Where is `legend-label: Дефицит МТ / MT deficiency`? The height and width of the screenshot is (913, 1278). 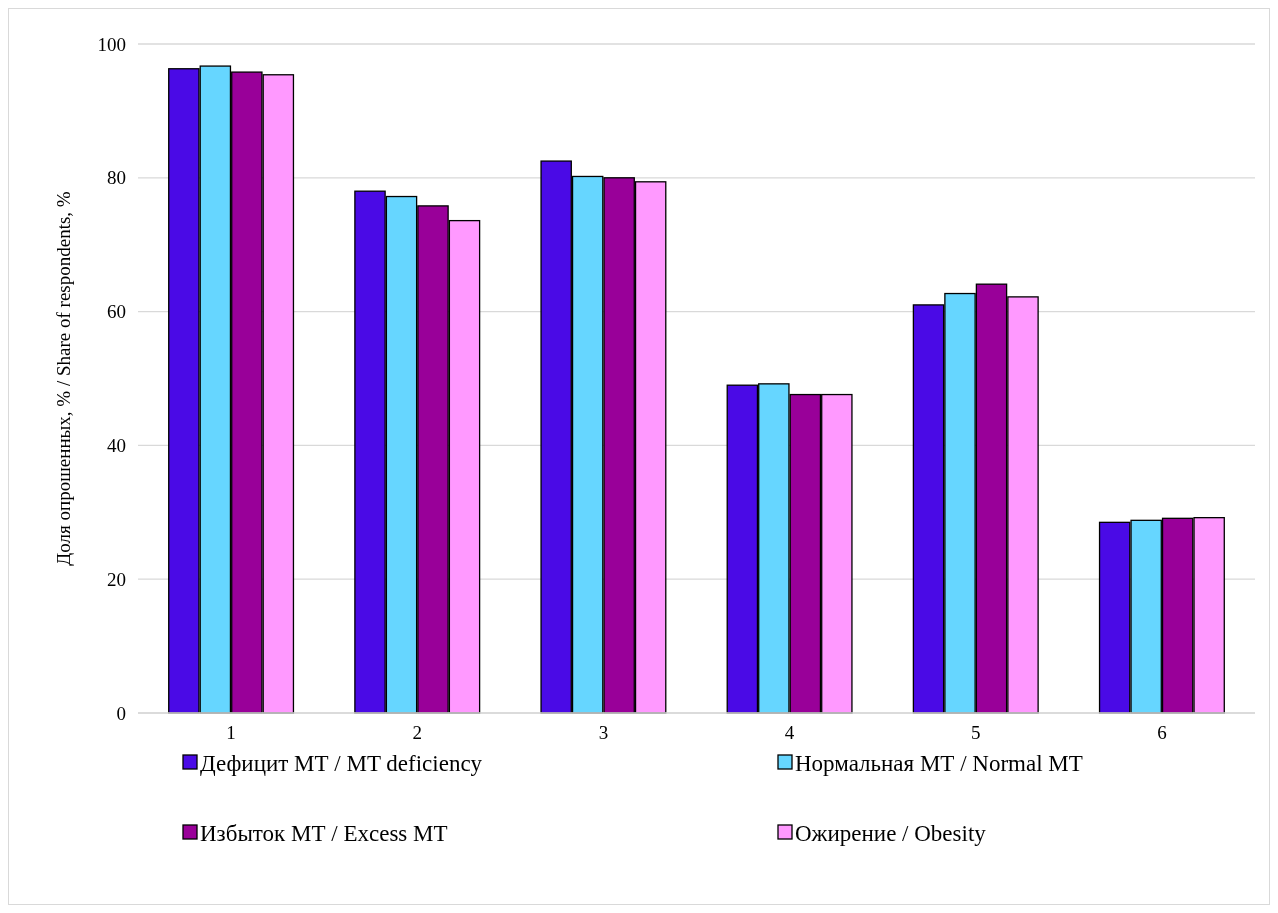
legend-label: Дефицит МТ / MT deficiency is located at coordinates (341, 764).